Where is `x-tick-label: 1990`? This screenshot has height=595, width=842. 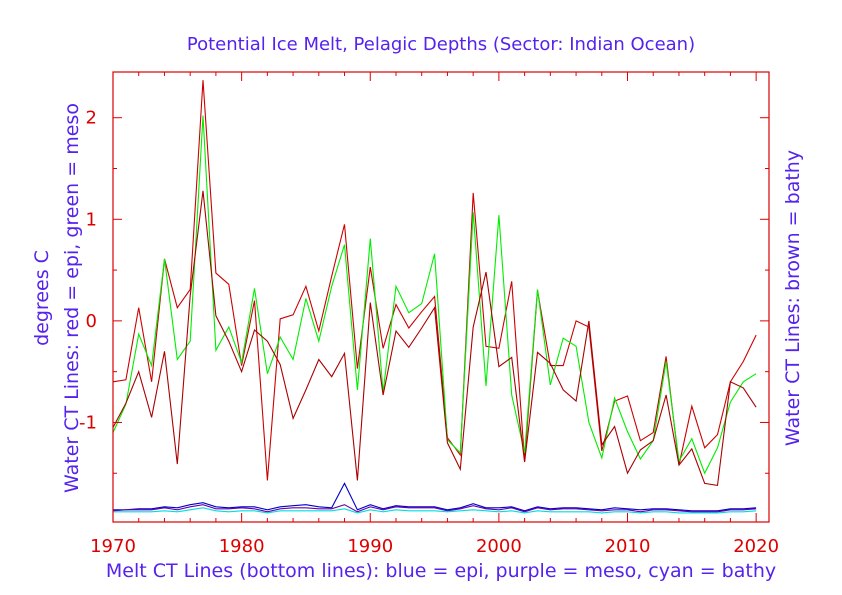 x-tick-label: 1990 is located at coordinates (370, 546).